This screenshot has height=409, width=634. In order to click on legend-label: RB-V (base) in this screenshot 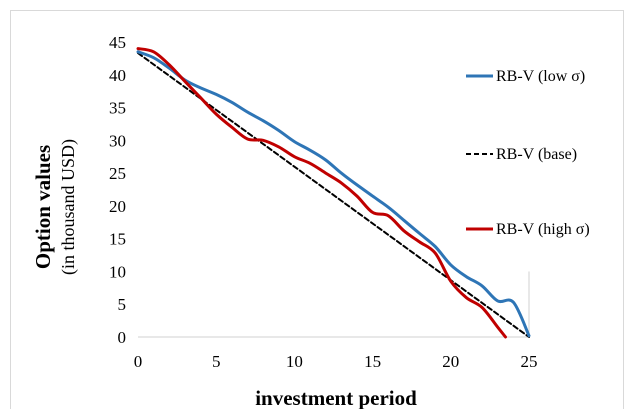, I will do `click(536, 154)`.